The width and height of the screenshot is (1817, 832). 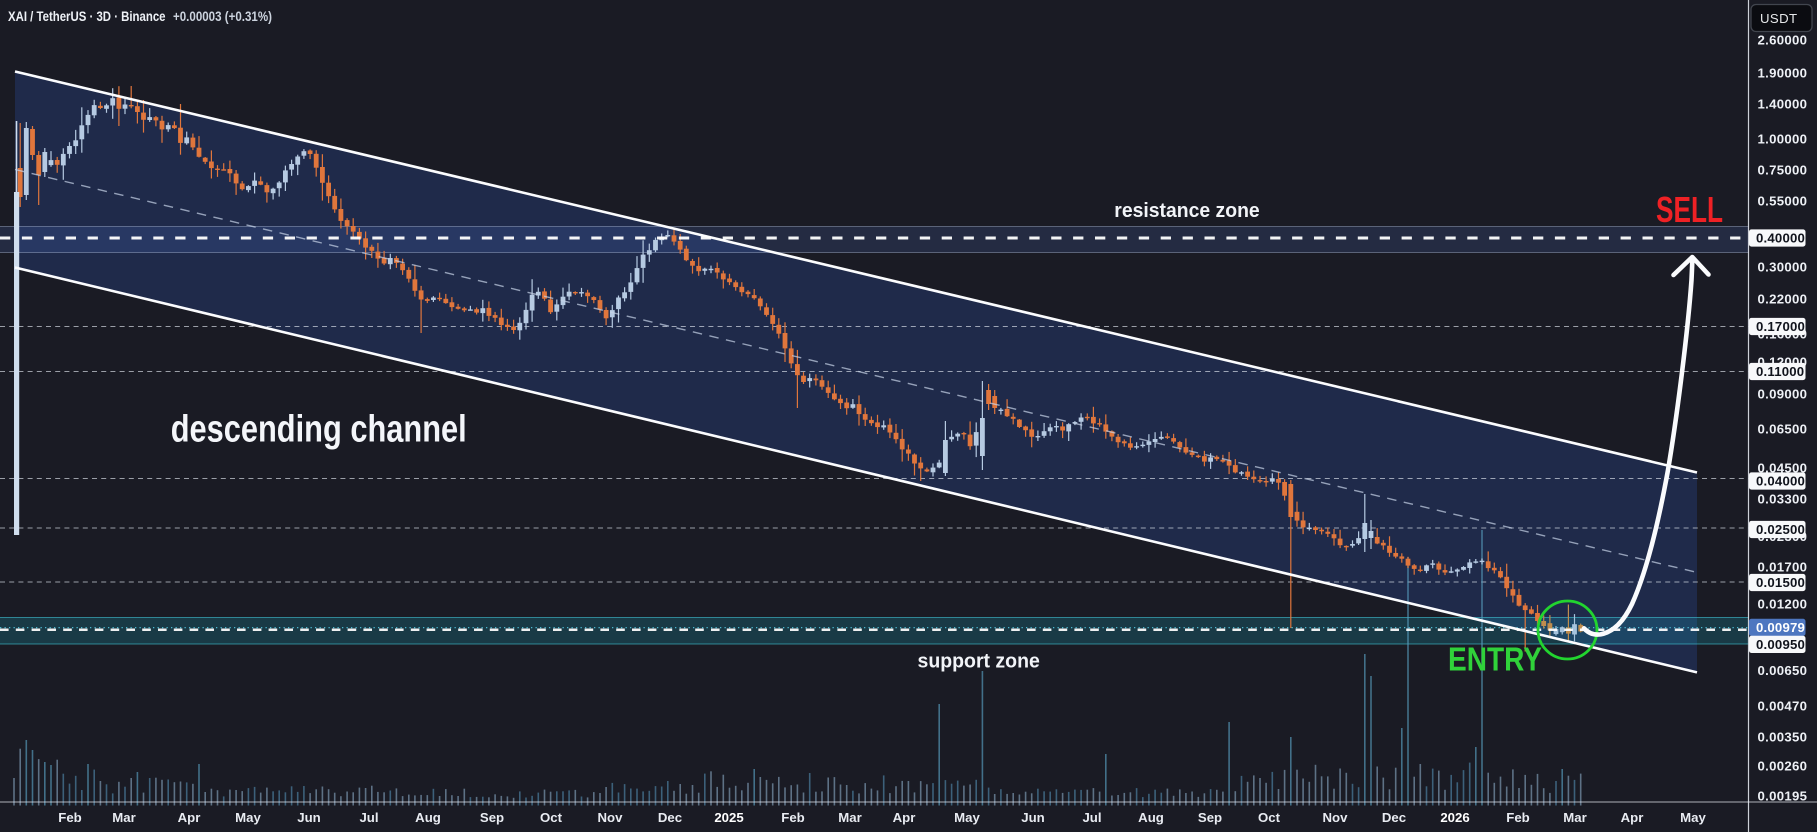 I want to click on svg-text: 0.02500, so click(x=1780, y=529).